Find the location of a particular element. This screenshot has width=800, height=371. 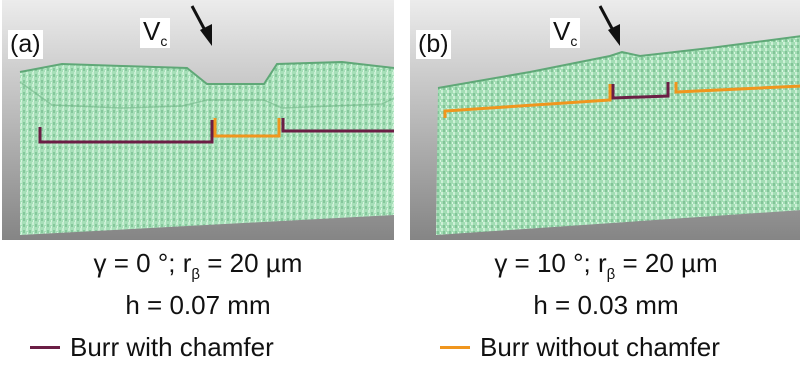

caption-b: γ = 10 °; rβ = 20 µm h = 0.03 mm is located at coordinates (605, 284).